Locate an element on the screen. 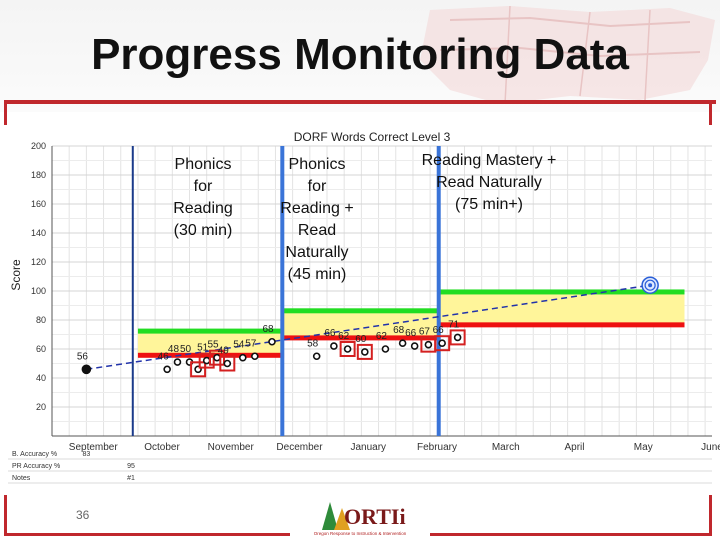 The image size is (720, 540). y-tick-label: 40 is located at coordinates (41, 378).